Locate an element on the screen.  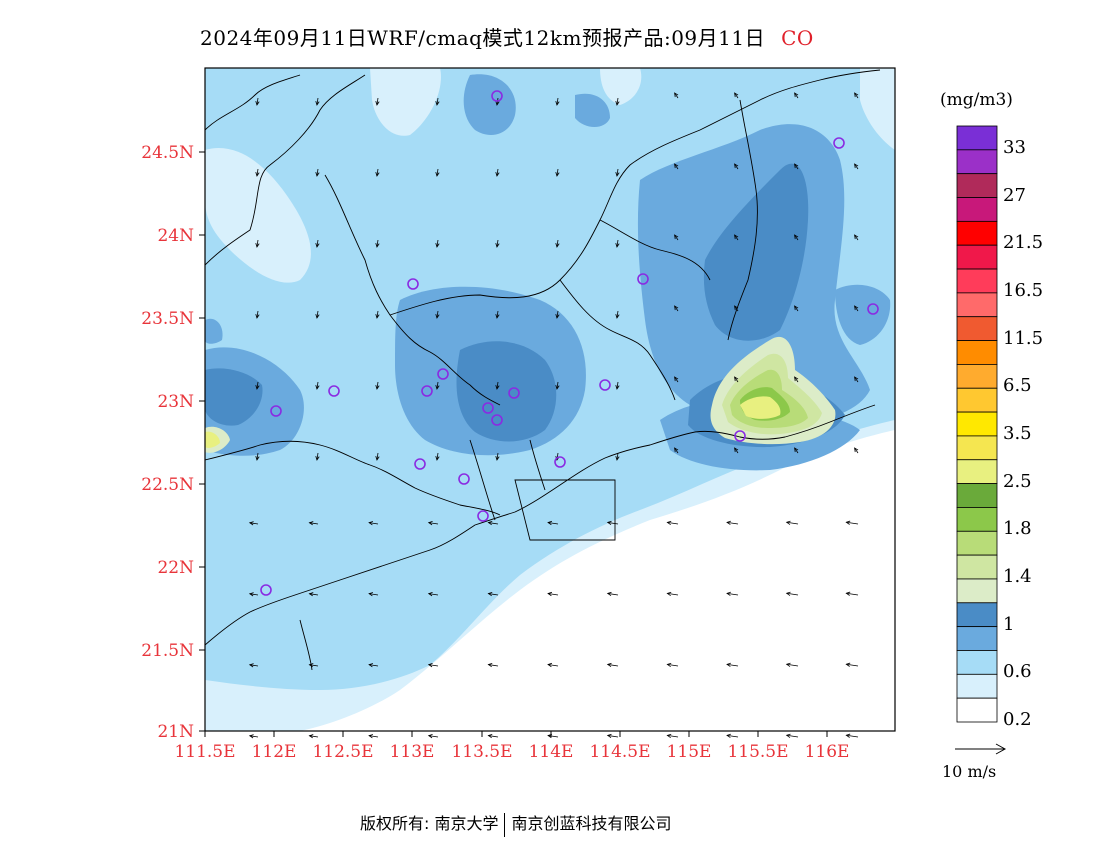
lat-label: 21.5N is located at coordinates (167, 651).